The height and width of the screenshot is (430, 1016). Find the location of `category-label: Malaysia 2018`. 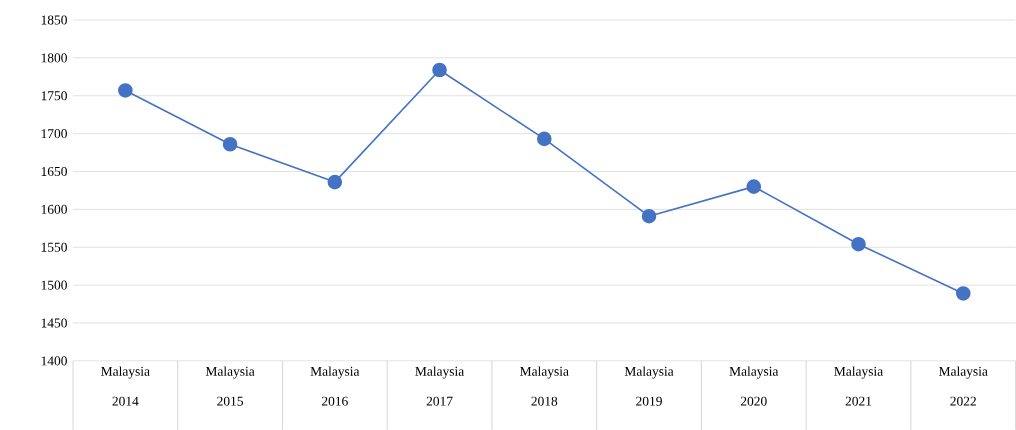

category-label: Malaysia 2018 is located at coordinates (544, 386).